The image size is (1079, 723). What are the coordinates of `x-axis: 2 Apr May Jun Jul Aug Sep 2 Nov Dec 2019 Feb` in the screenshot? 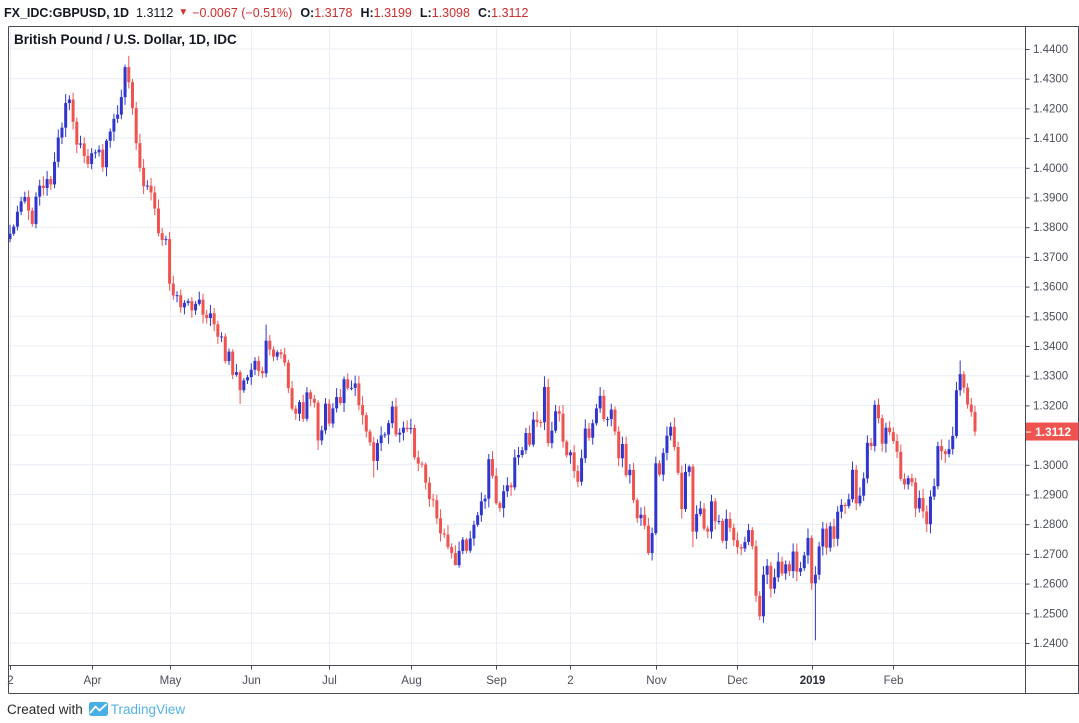 It's located at (455, 676).